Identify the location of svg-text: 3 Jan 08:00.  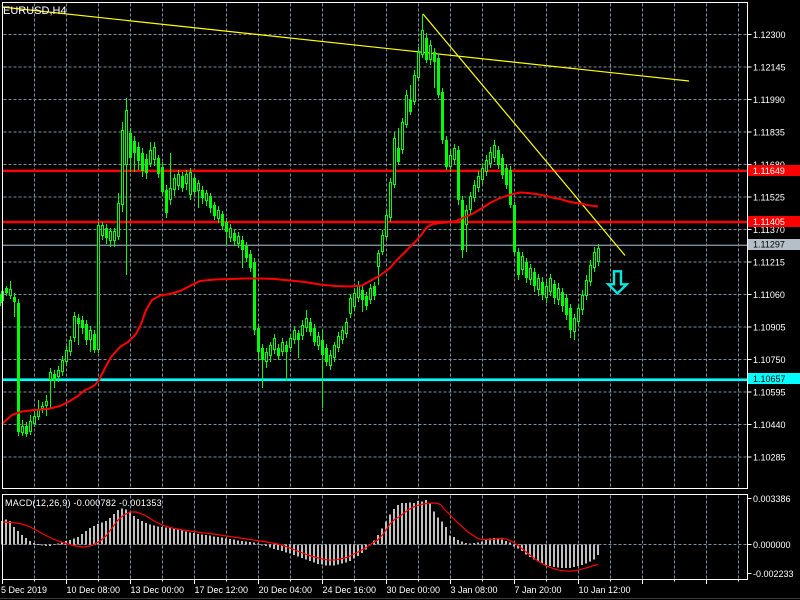
(474, 590).